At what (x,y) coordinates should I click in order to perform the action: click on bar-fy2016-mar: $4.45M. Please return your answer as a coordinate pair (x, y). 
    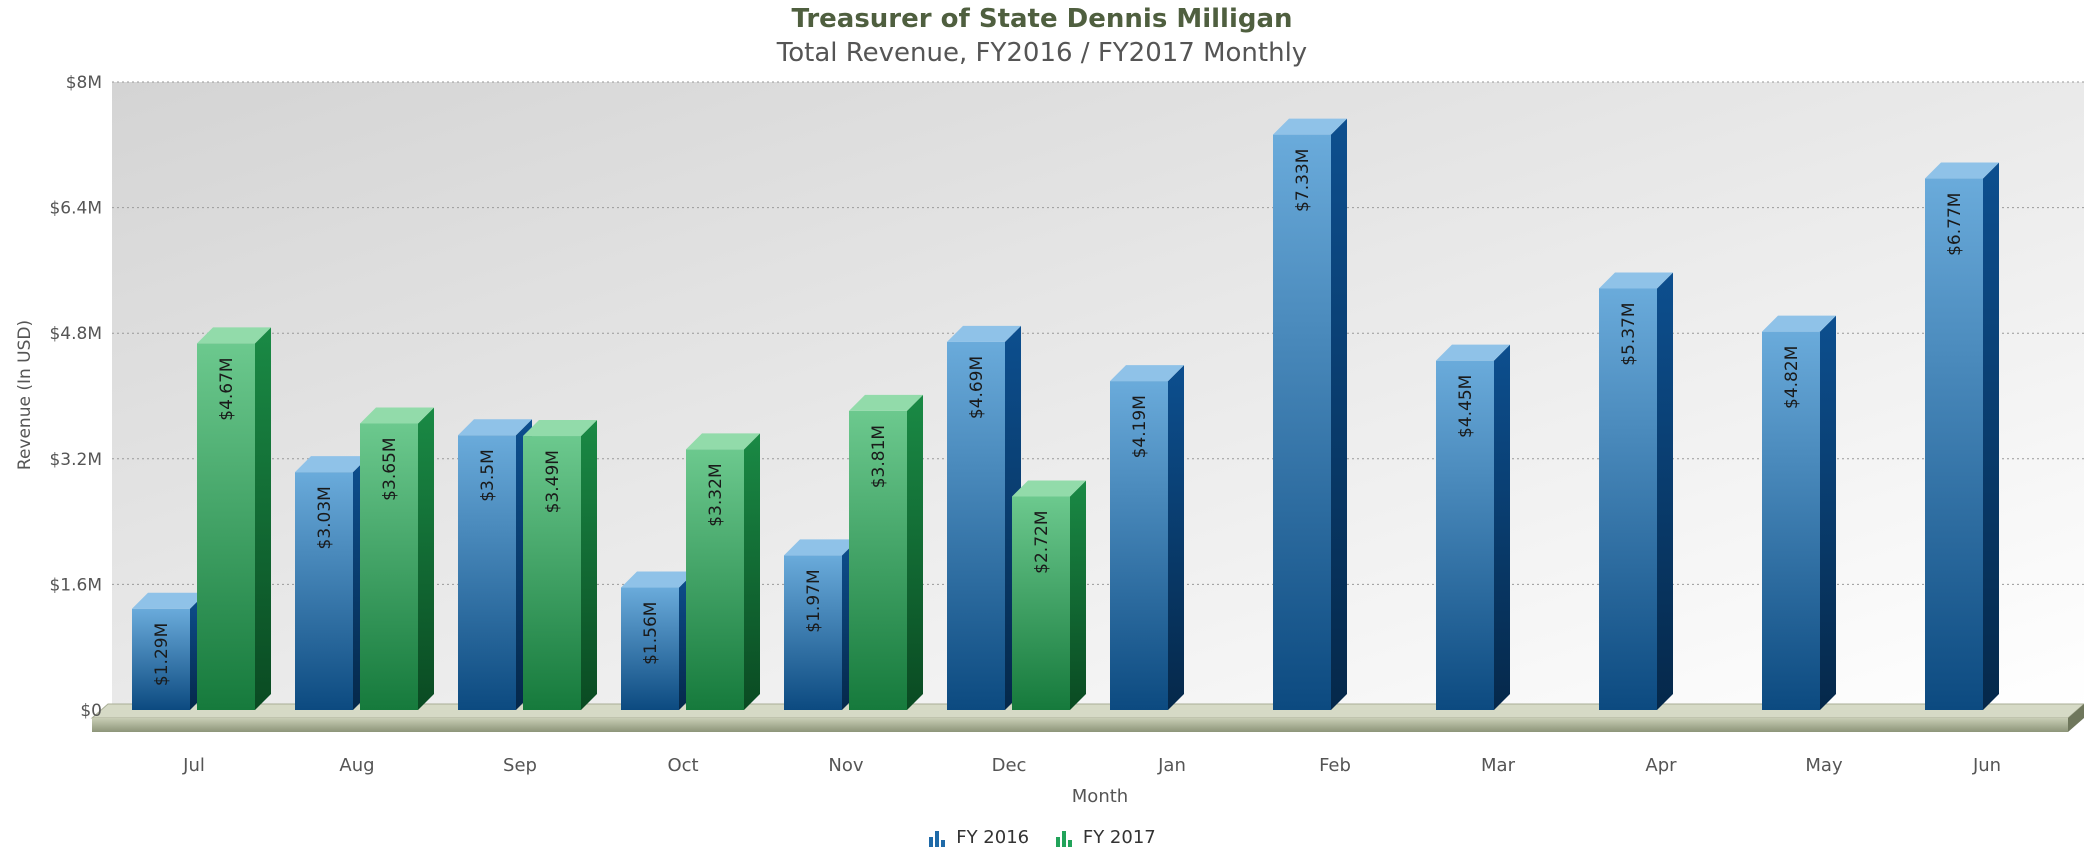
    Looking at the image, I should click on (1473, 527).